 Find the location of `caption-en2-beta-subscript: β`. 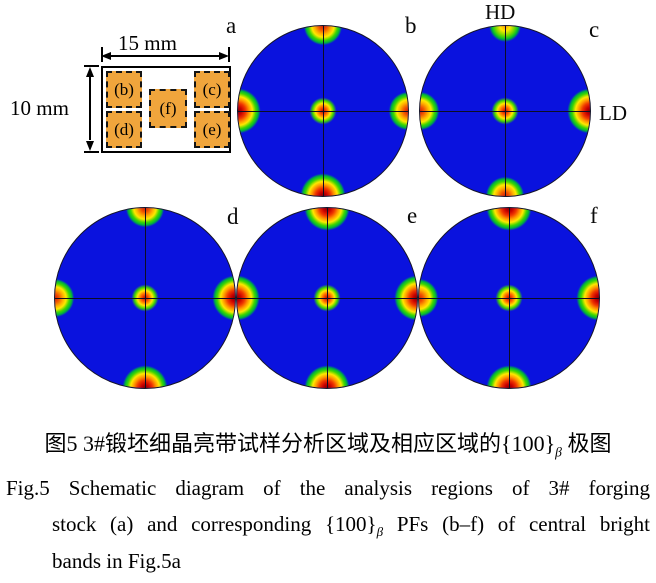

caption-en2-beta-subscript: β is located at coordinates (380, 532).